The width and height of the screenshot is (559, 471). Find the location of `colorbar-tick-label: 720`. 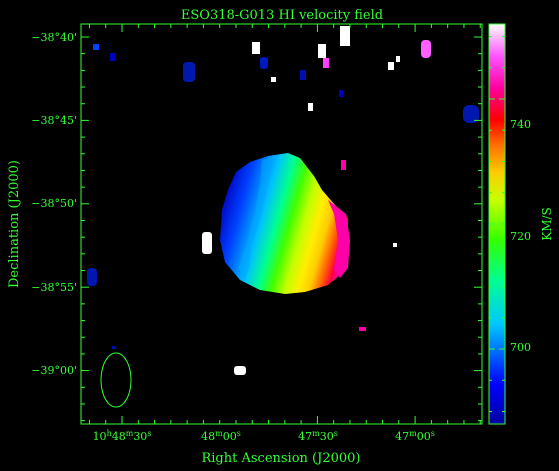

colorbar-tick-label: 720 is located at coordinates (520, 236).